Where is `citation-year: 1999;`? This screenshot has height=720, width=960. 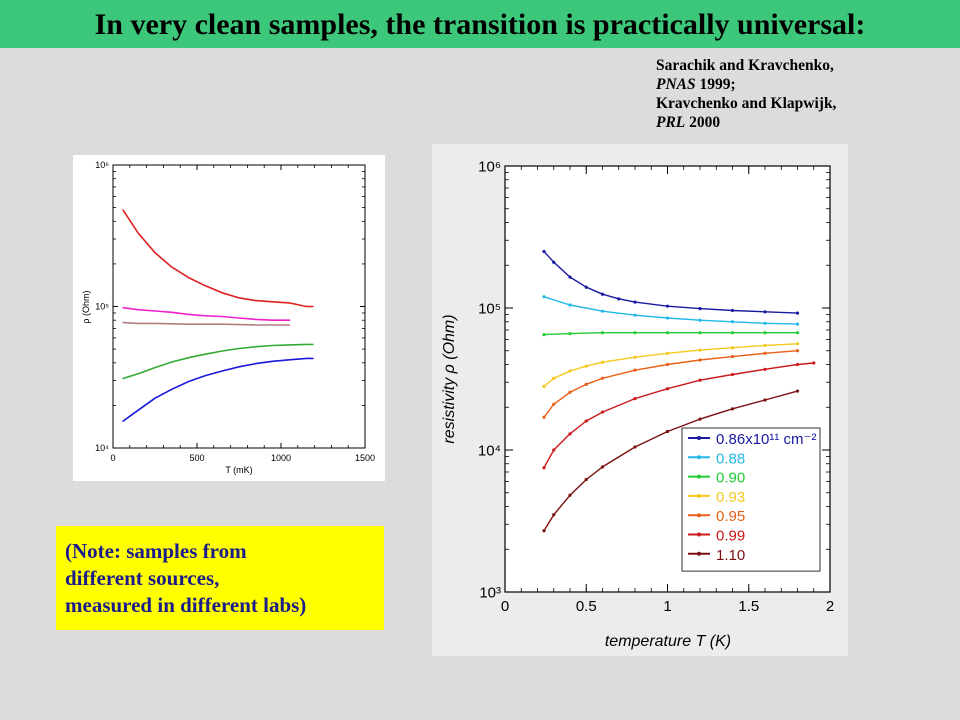 citation-year: 1999; is located at coordinates (715, 84).